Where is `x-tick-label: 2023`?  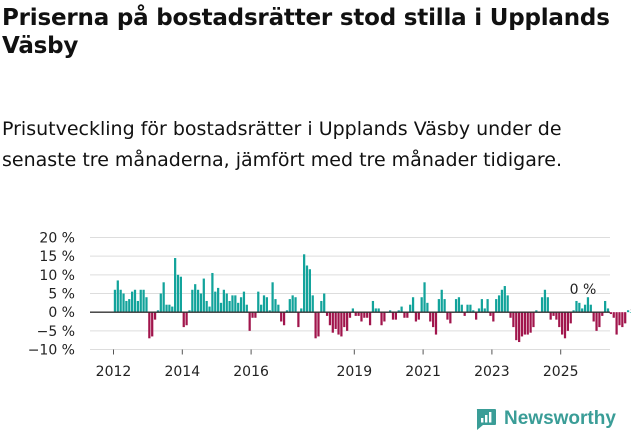
x-tick-label: 2023 is located at coordinates (492, 372).